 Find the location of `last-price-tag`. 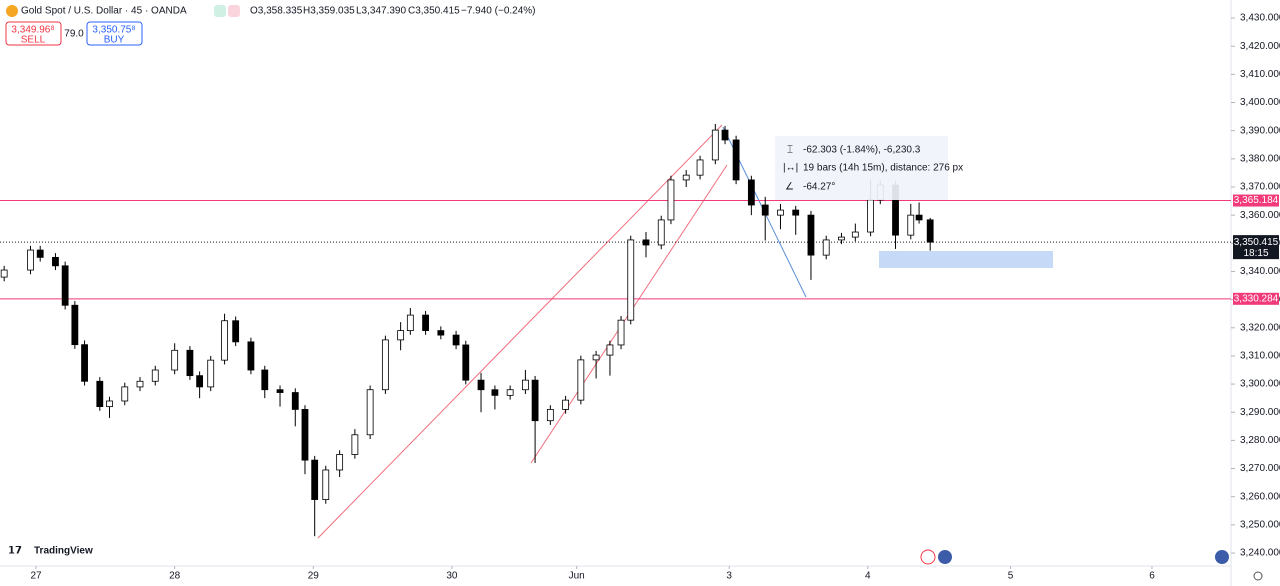

last-price-tag is located at coordinates (1256, 247).